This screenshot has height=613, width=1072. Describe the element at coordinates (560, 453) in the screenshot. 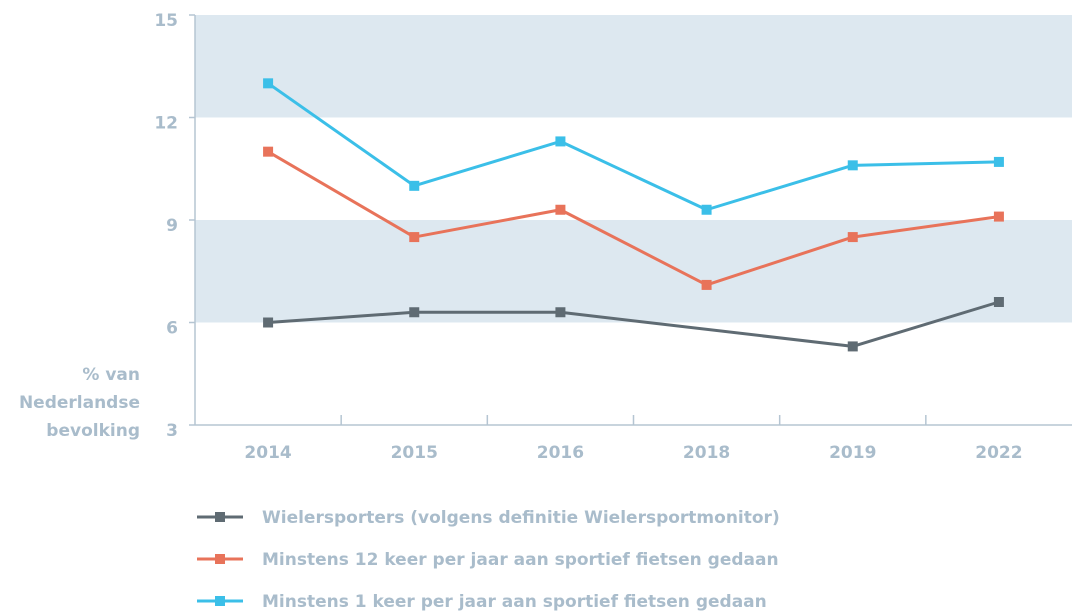

I see `x-tick-label: 2016` at that location.